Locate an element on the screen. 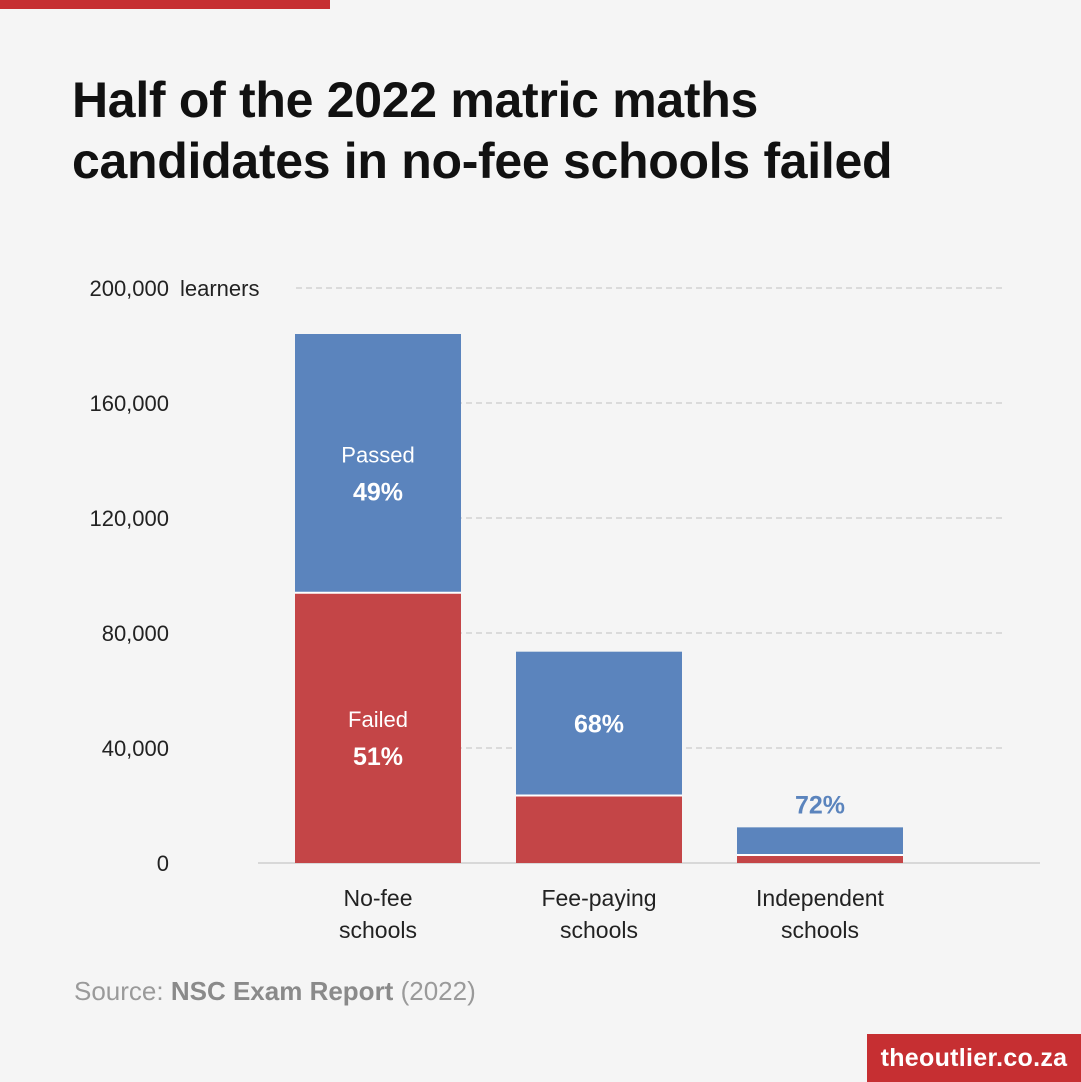 The height and width of the screenshot is (1082, 1081). data-label-pct: 72% is located at coordinates (820, 805).